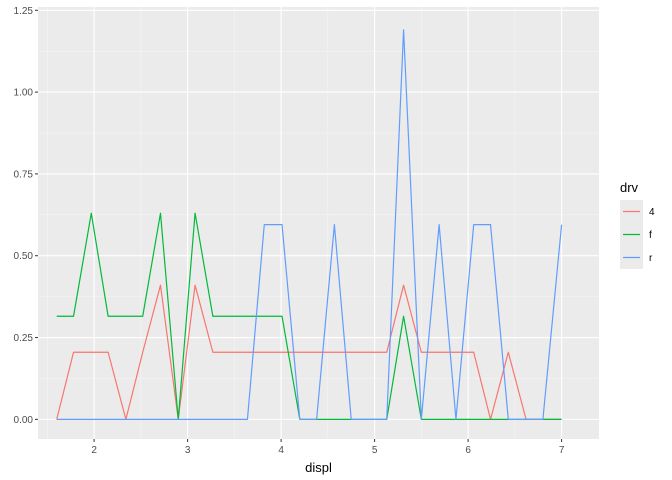  What do you see at coordinates (651, 258) in the screenshot?
I see `legend-label-r: r` at bounding box center [651, 258].